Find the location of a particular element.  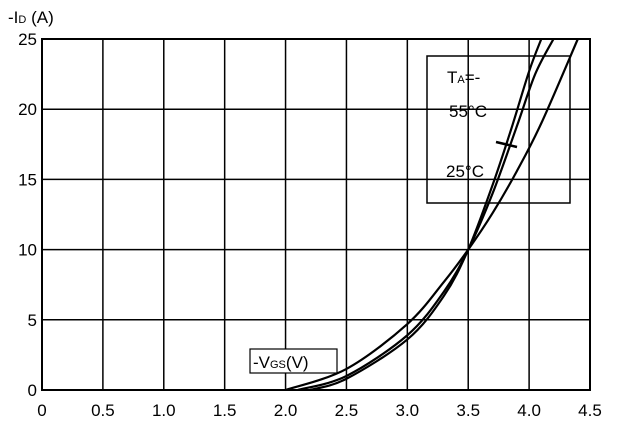

legend-pointer is located at coordinates (506, 144).